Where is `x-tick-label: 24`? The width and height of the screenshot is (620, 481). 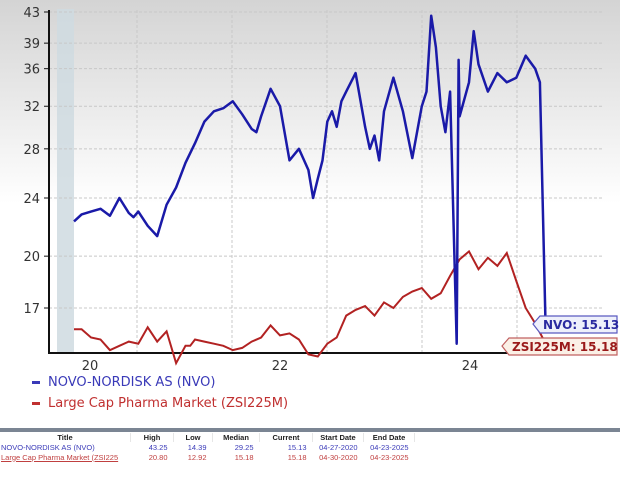
x-tick-label: 24 is located at coordinates (470, 364).